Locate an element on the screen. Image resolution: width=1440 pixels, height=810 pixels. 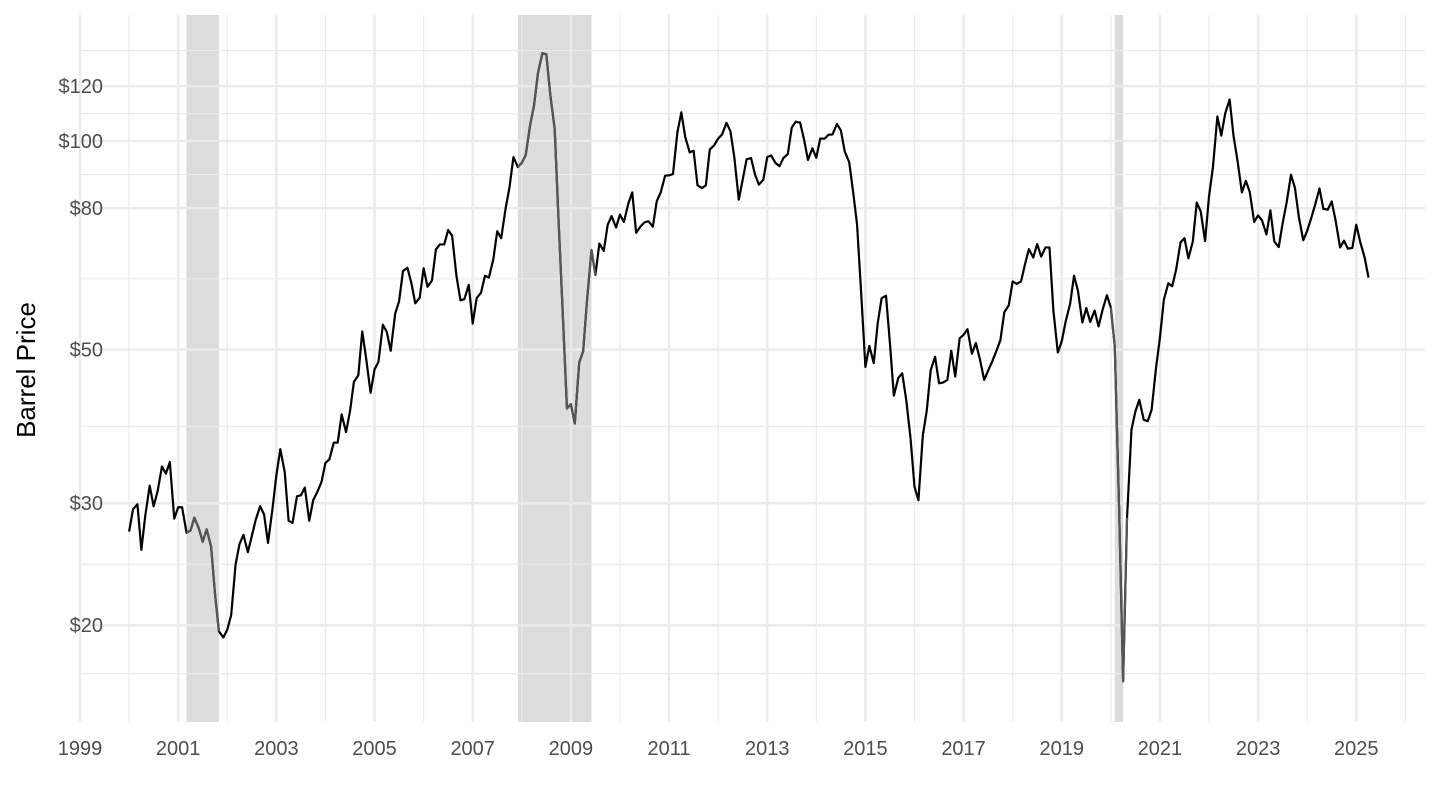
x-tick-label: 2003 is located at coordinates (276, 749).